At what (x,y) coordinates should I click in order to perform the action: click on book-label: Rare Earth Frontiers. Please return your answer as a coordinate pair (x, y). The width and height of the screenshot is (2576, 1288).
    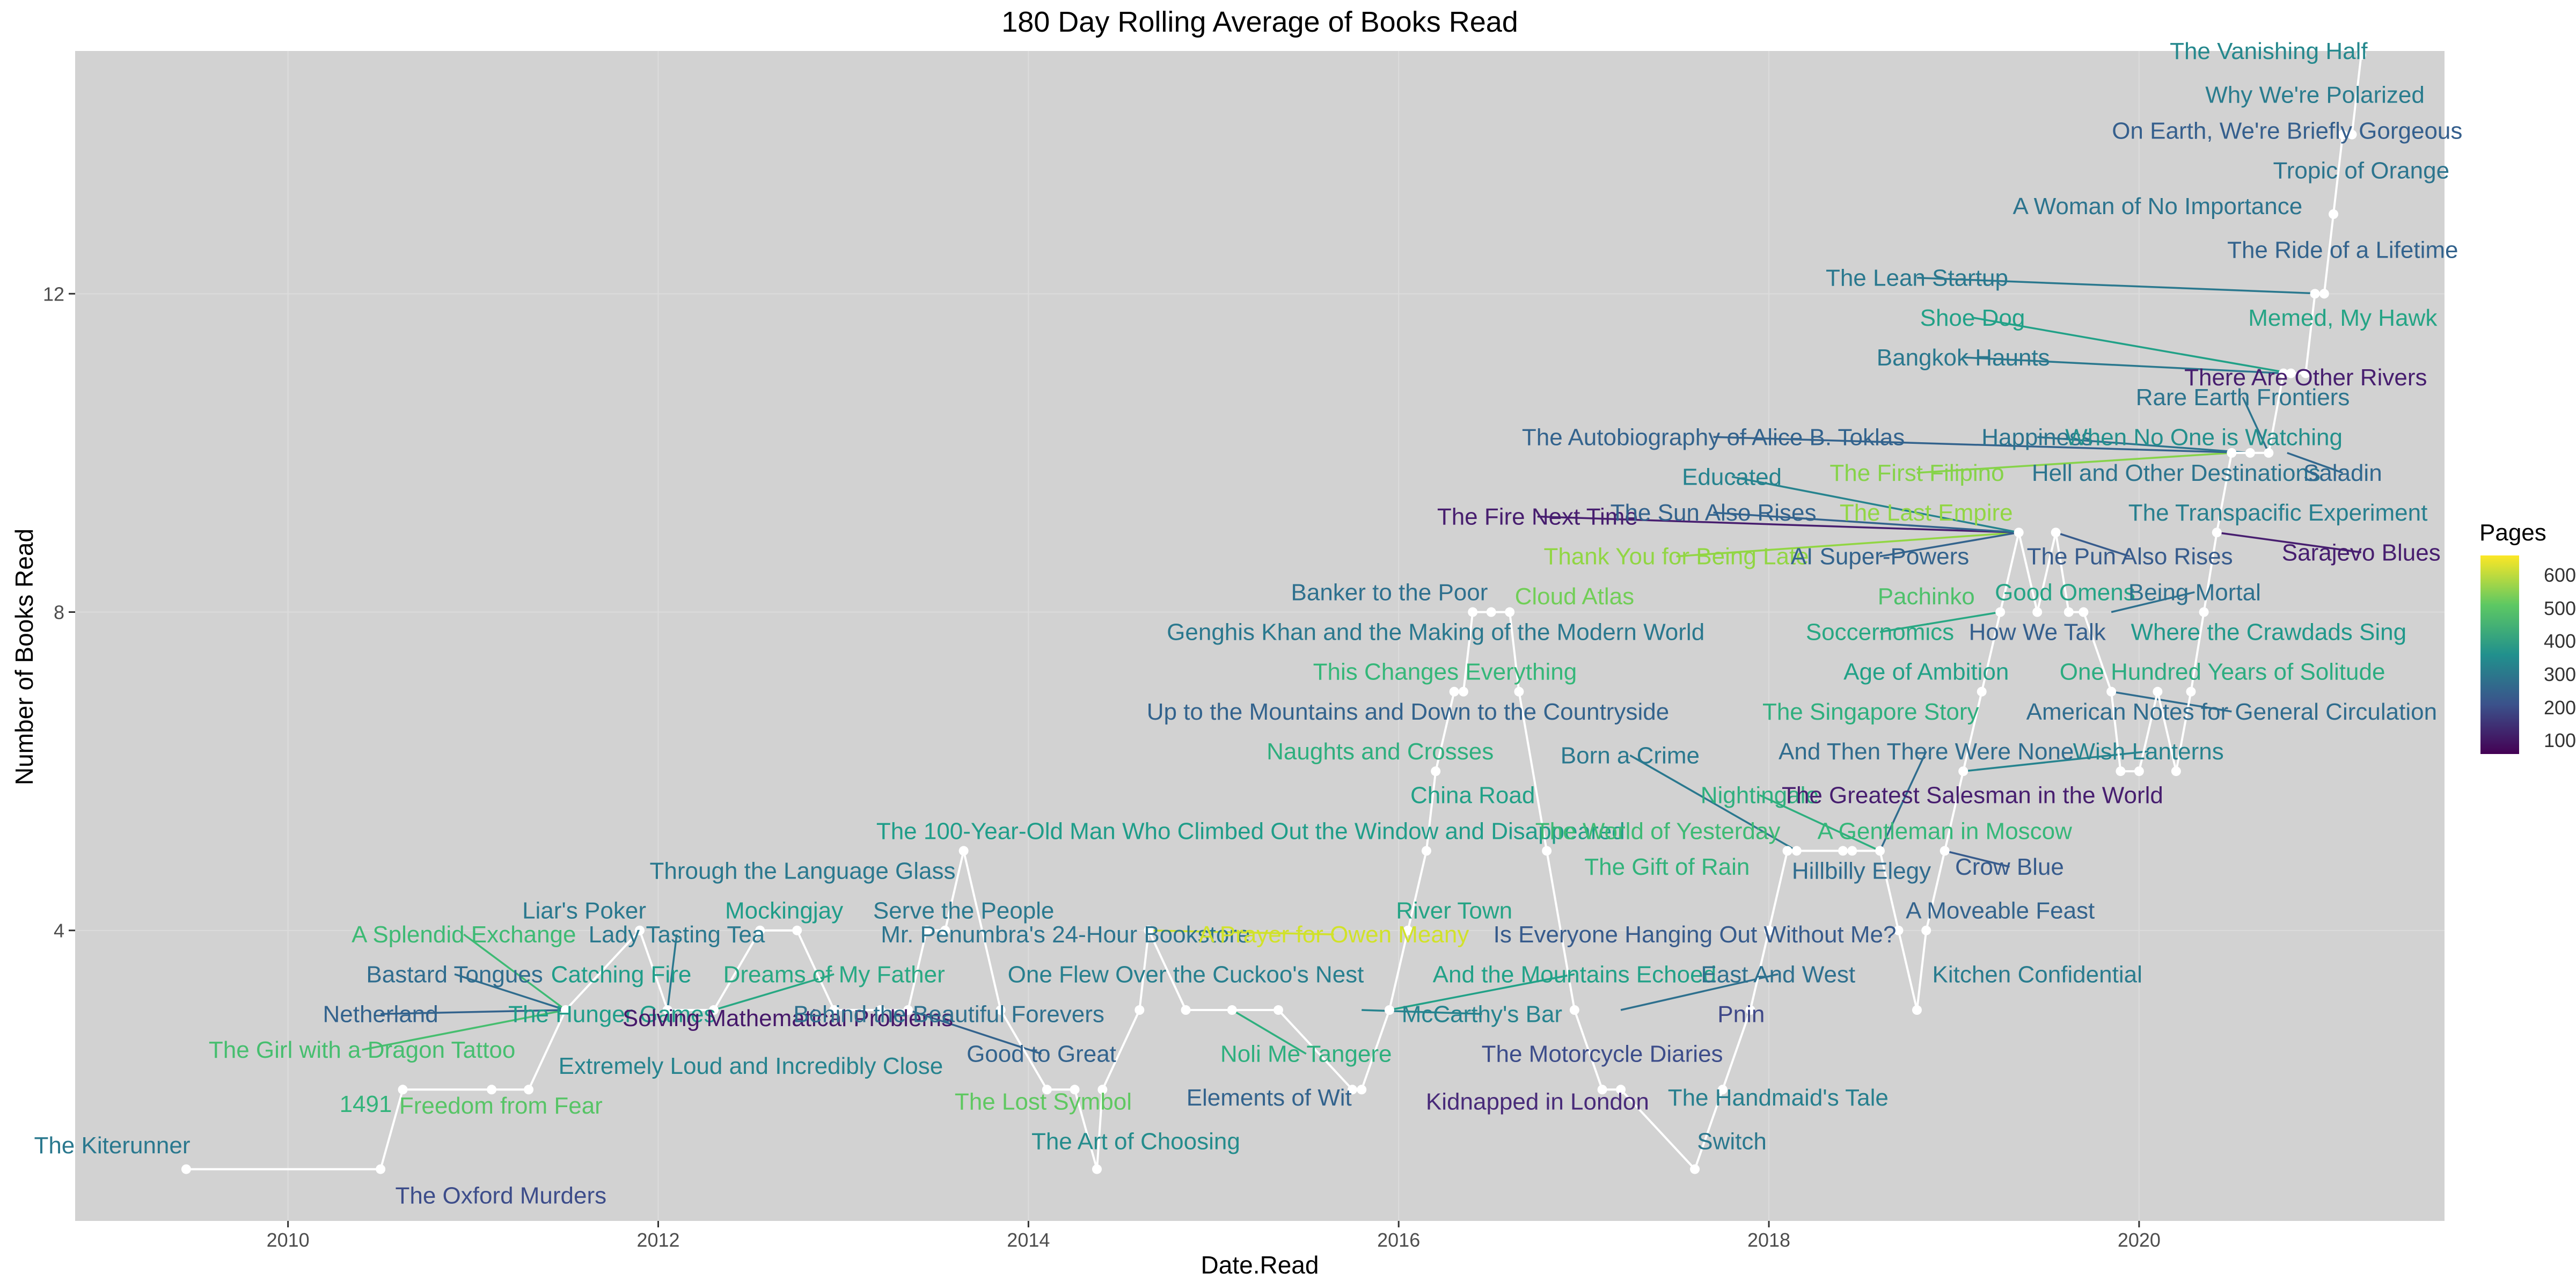
    Looking at the image, I should click on (2243, 397).